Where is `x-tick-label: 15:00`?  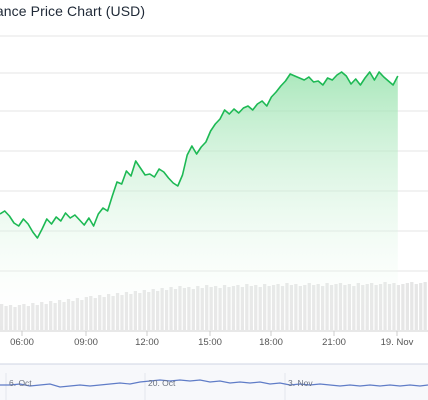 x-tick-label: 15:00 is located at coordinates (210, 342).